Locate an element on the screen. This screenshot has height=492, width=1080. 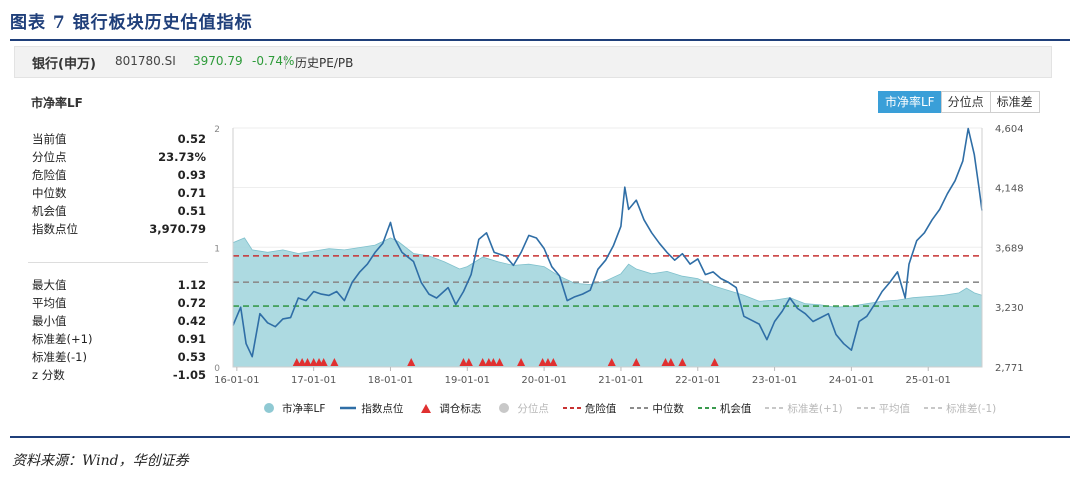
stat-label: 最小值 is located at coordinates (49, 321).